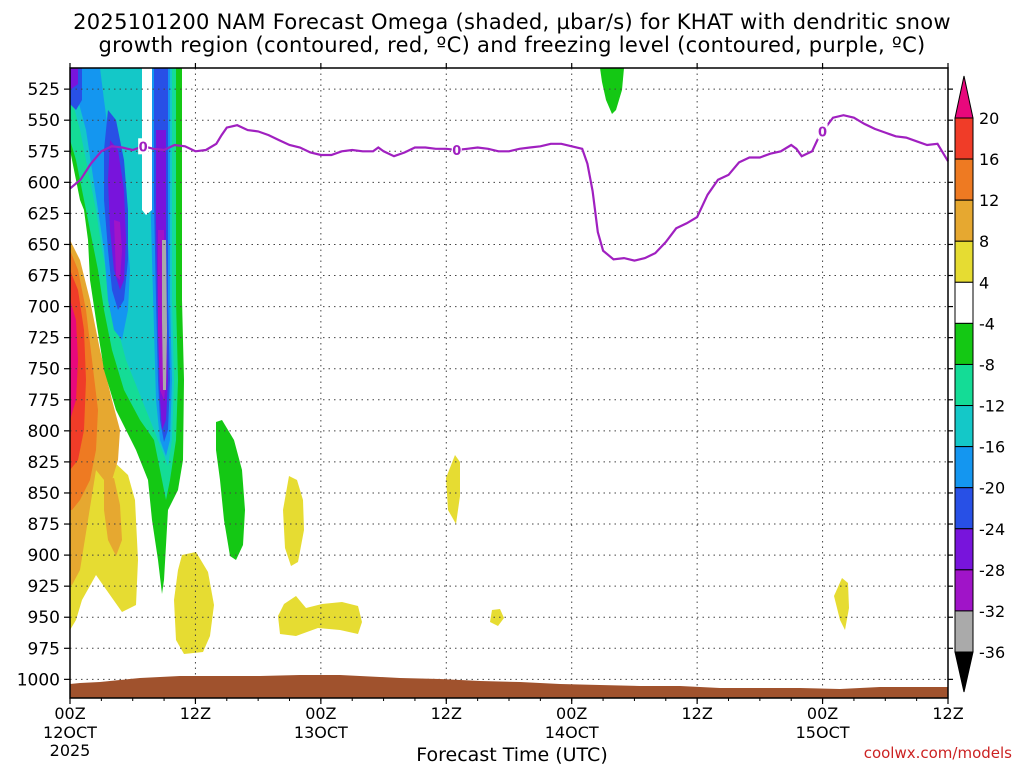 This screenshot has height=768, width=1024. I want to click on colorbar-label: 20, so click(989, 118).